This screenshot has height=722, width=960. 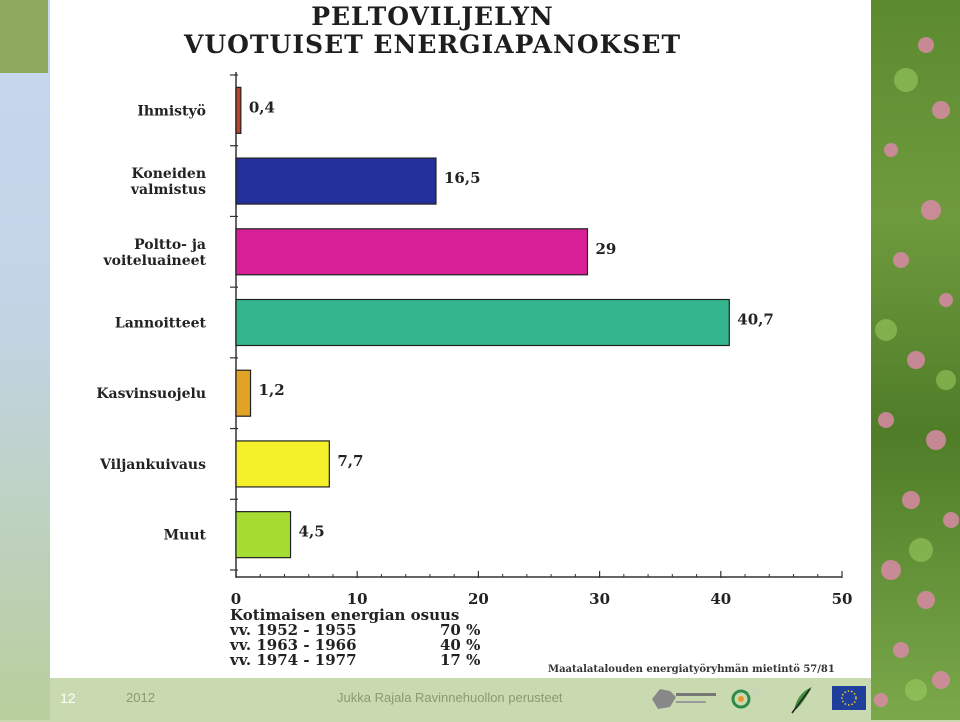 I want to click on share-row: vv. 1974 - 1977 17 %, so click(x=375, y=660).